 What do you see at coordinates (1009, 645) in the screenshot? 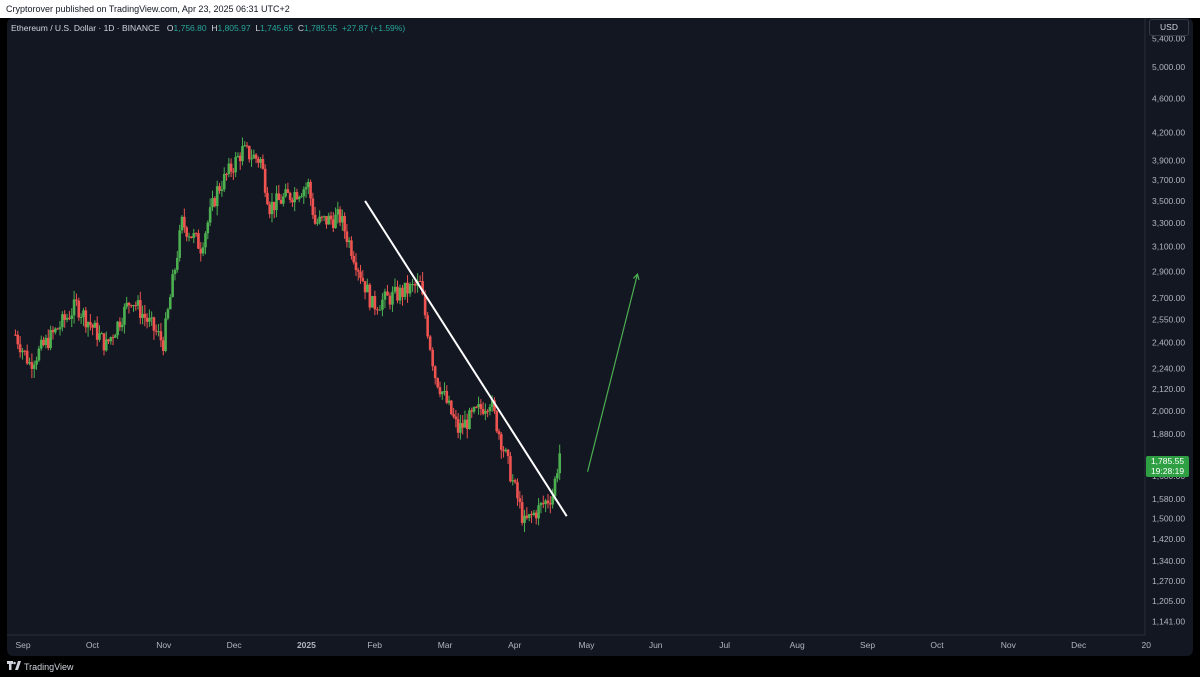
I see `time-tick-label: Nov` at bounding box center [1009, 645].